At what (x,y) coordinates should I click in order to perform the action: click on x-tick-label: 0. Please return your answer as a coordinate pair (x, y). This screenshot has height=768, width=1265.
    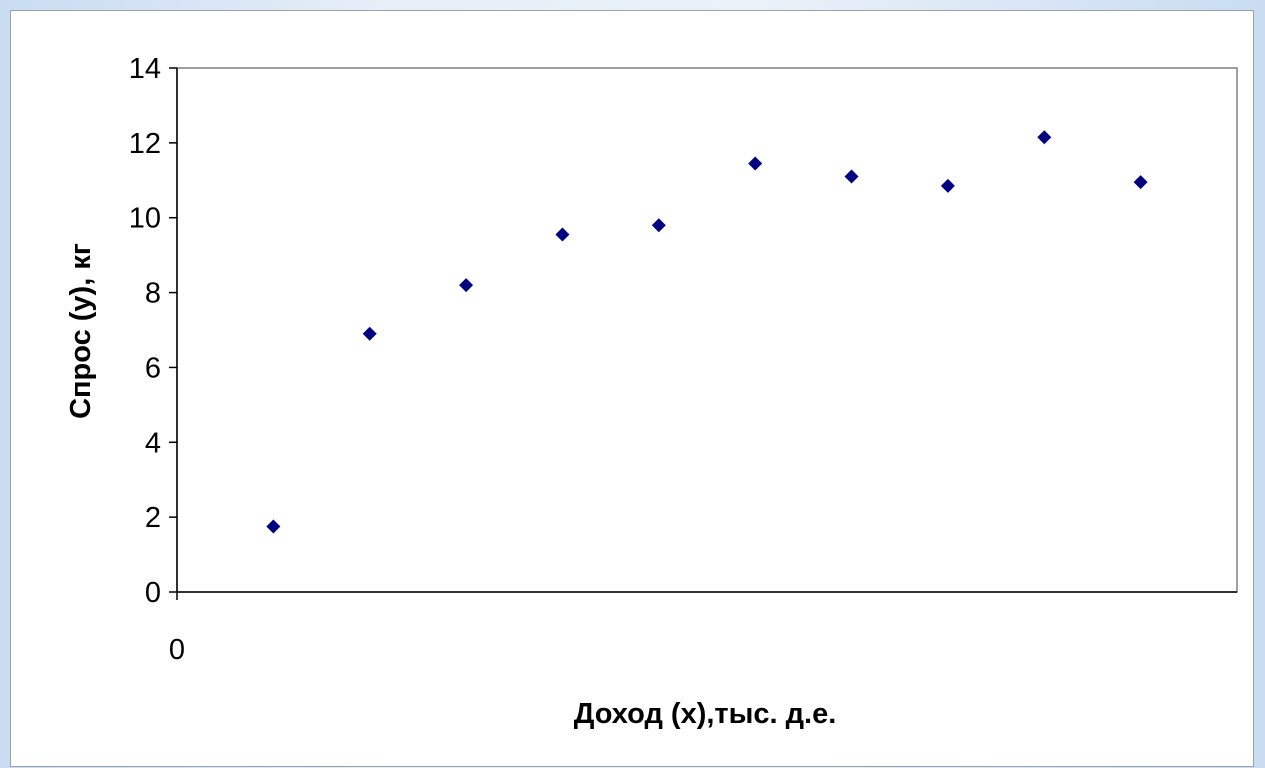
    Looking at the image, I should click on (177, 650).